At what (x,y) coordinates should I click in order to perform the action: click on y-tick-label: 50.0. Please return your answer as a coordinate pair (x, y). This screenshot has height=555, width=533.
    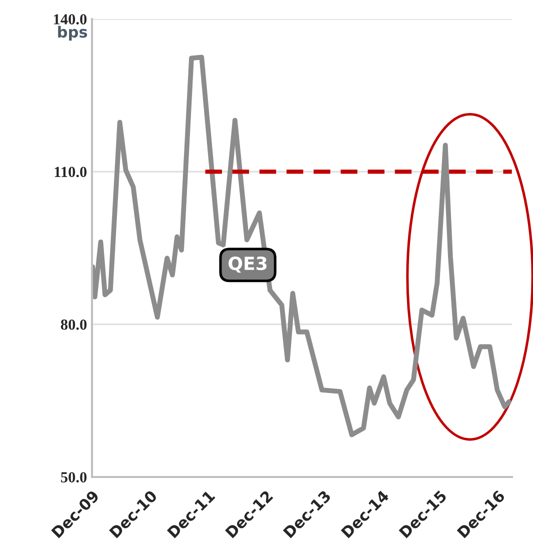
    Looking at the image, I should click on (74, 477).